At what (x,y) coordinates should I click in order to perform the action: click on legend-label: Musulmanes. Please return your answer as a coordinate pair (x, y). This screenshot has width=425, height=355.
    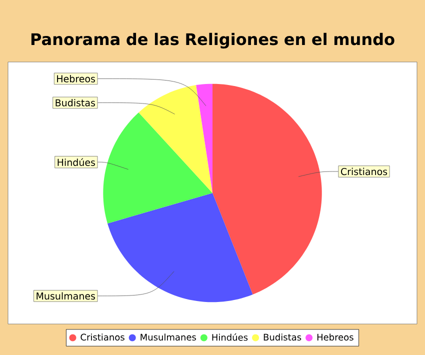
    Looking at the image, I should click on (168, 337).